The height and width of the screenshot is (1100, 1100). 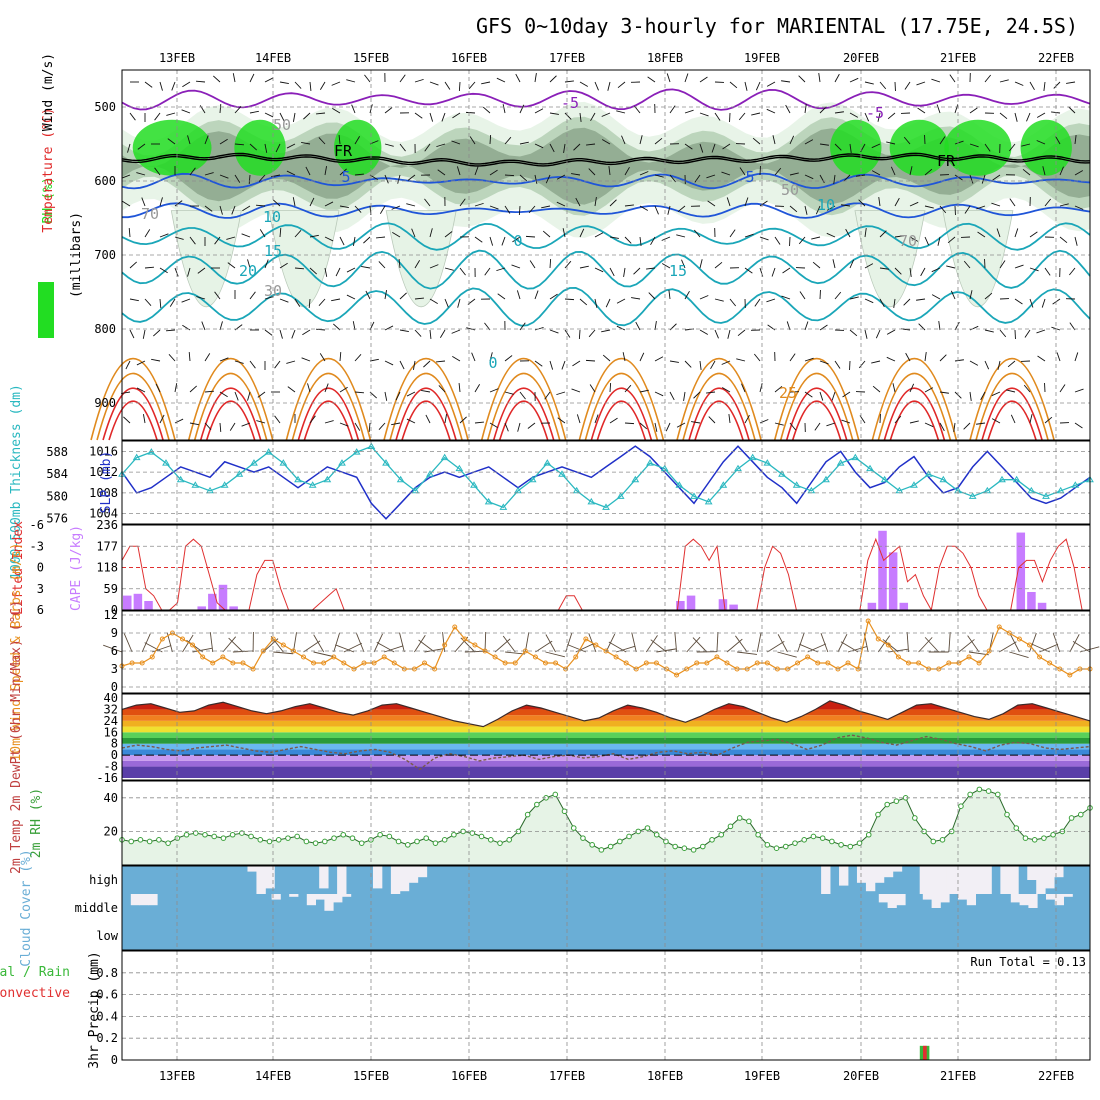 I want to click on precip-conv-bar, so click(x=924, y=1052).